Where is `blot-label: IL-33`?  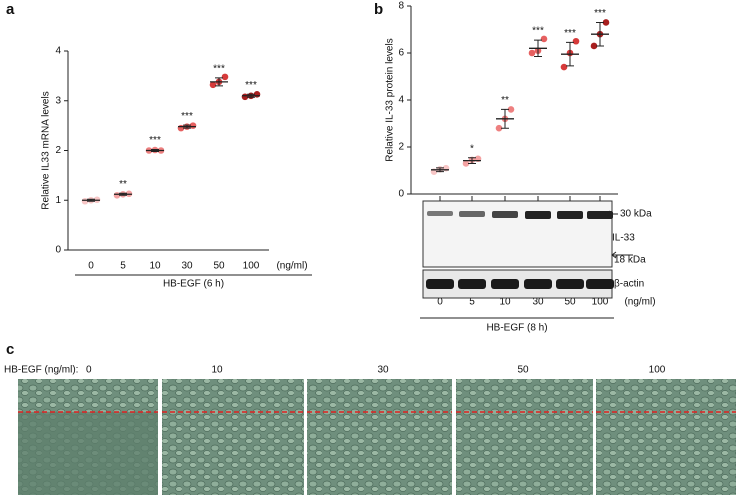 blot-label: IL-33 is located at coordinates (623, 238).